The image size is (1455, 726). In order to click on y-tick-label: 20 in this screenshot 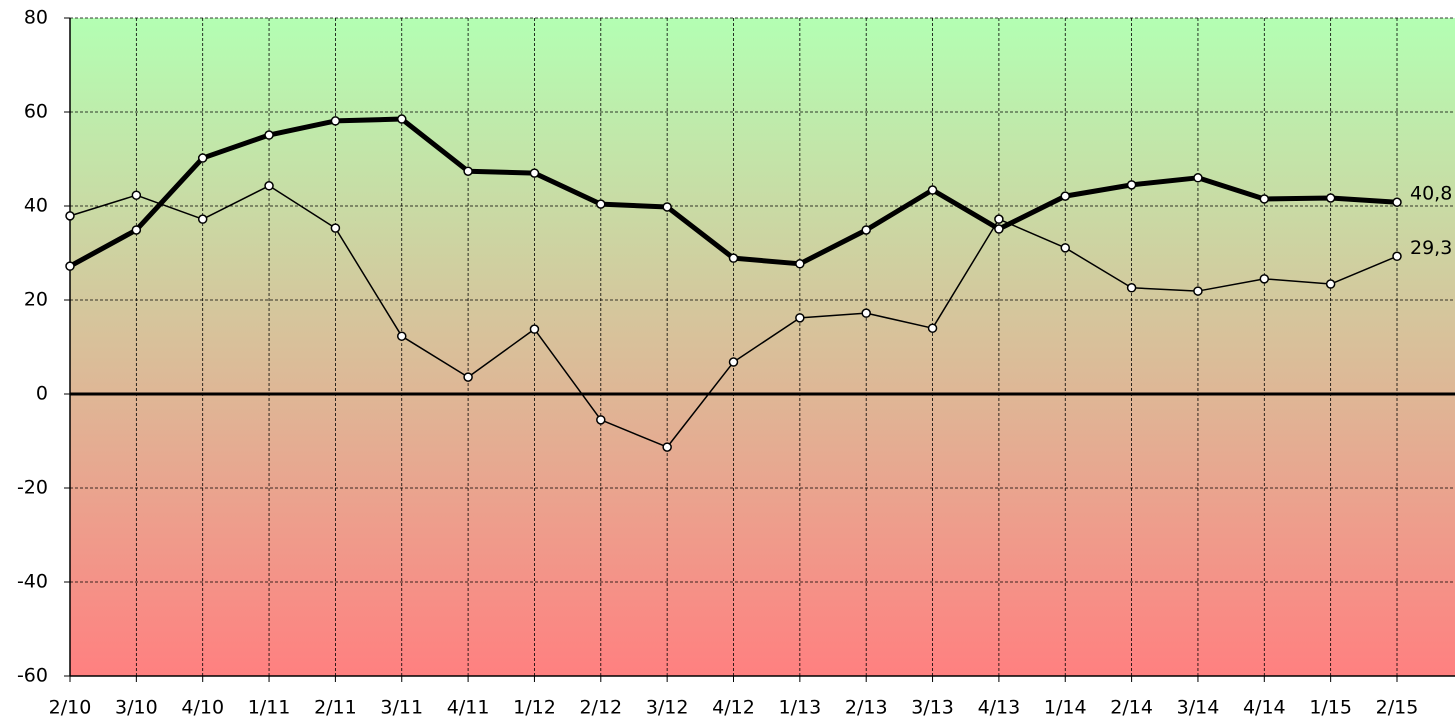, I will do `click(36, 300)`.